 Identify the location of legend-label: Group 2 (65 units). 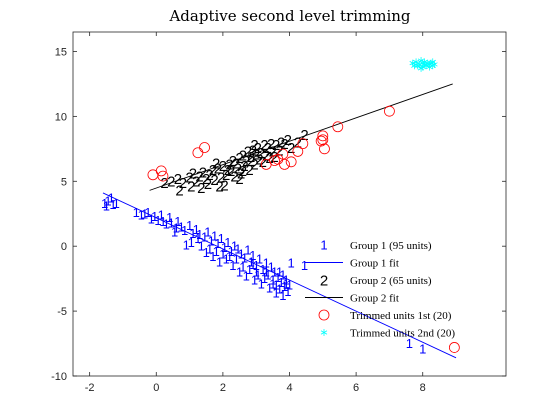
(391, 281).